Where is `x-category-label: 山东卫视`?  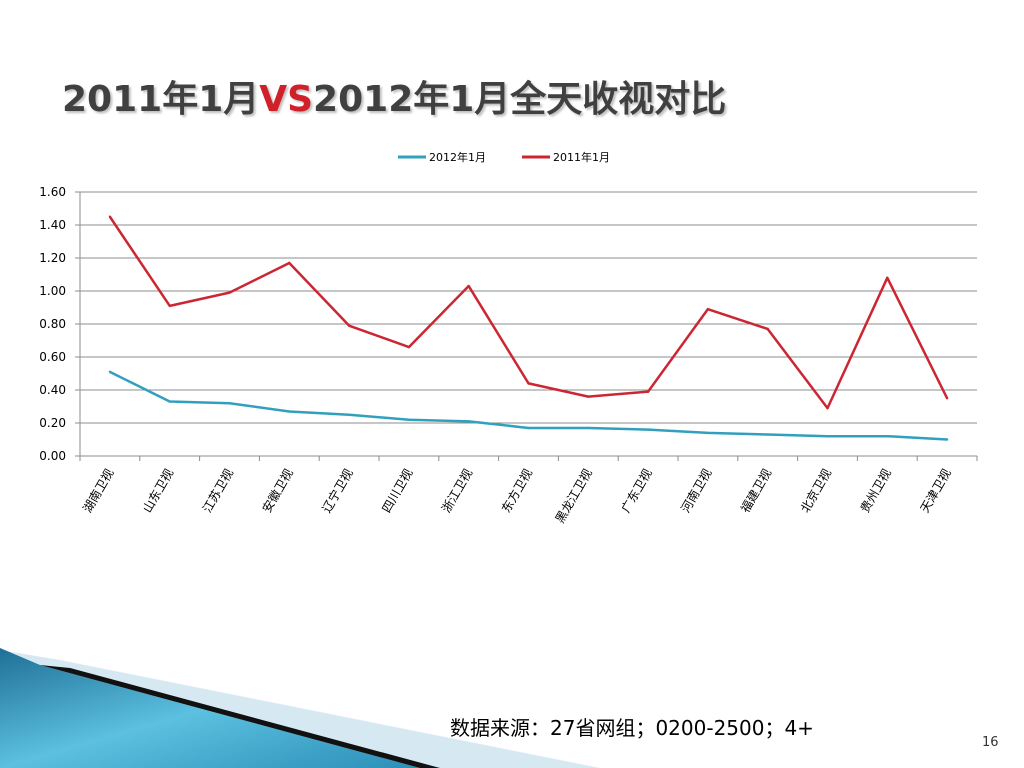
x-category-label: 山东卫视 is located at coordinates (157, 490).